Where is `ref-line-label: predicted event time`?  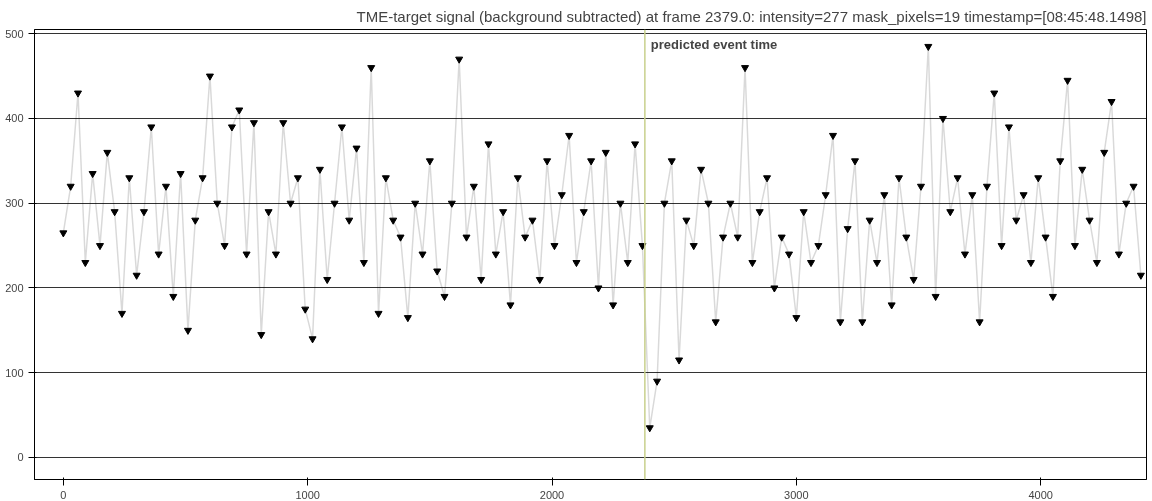
ref-line-label: predicted event time is located at coordinates (714, 44).